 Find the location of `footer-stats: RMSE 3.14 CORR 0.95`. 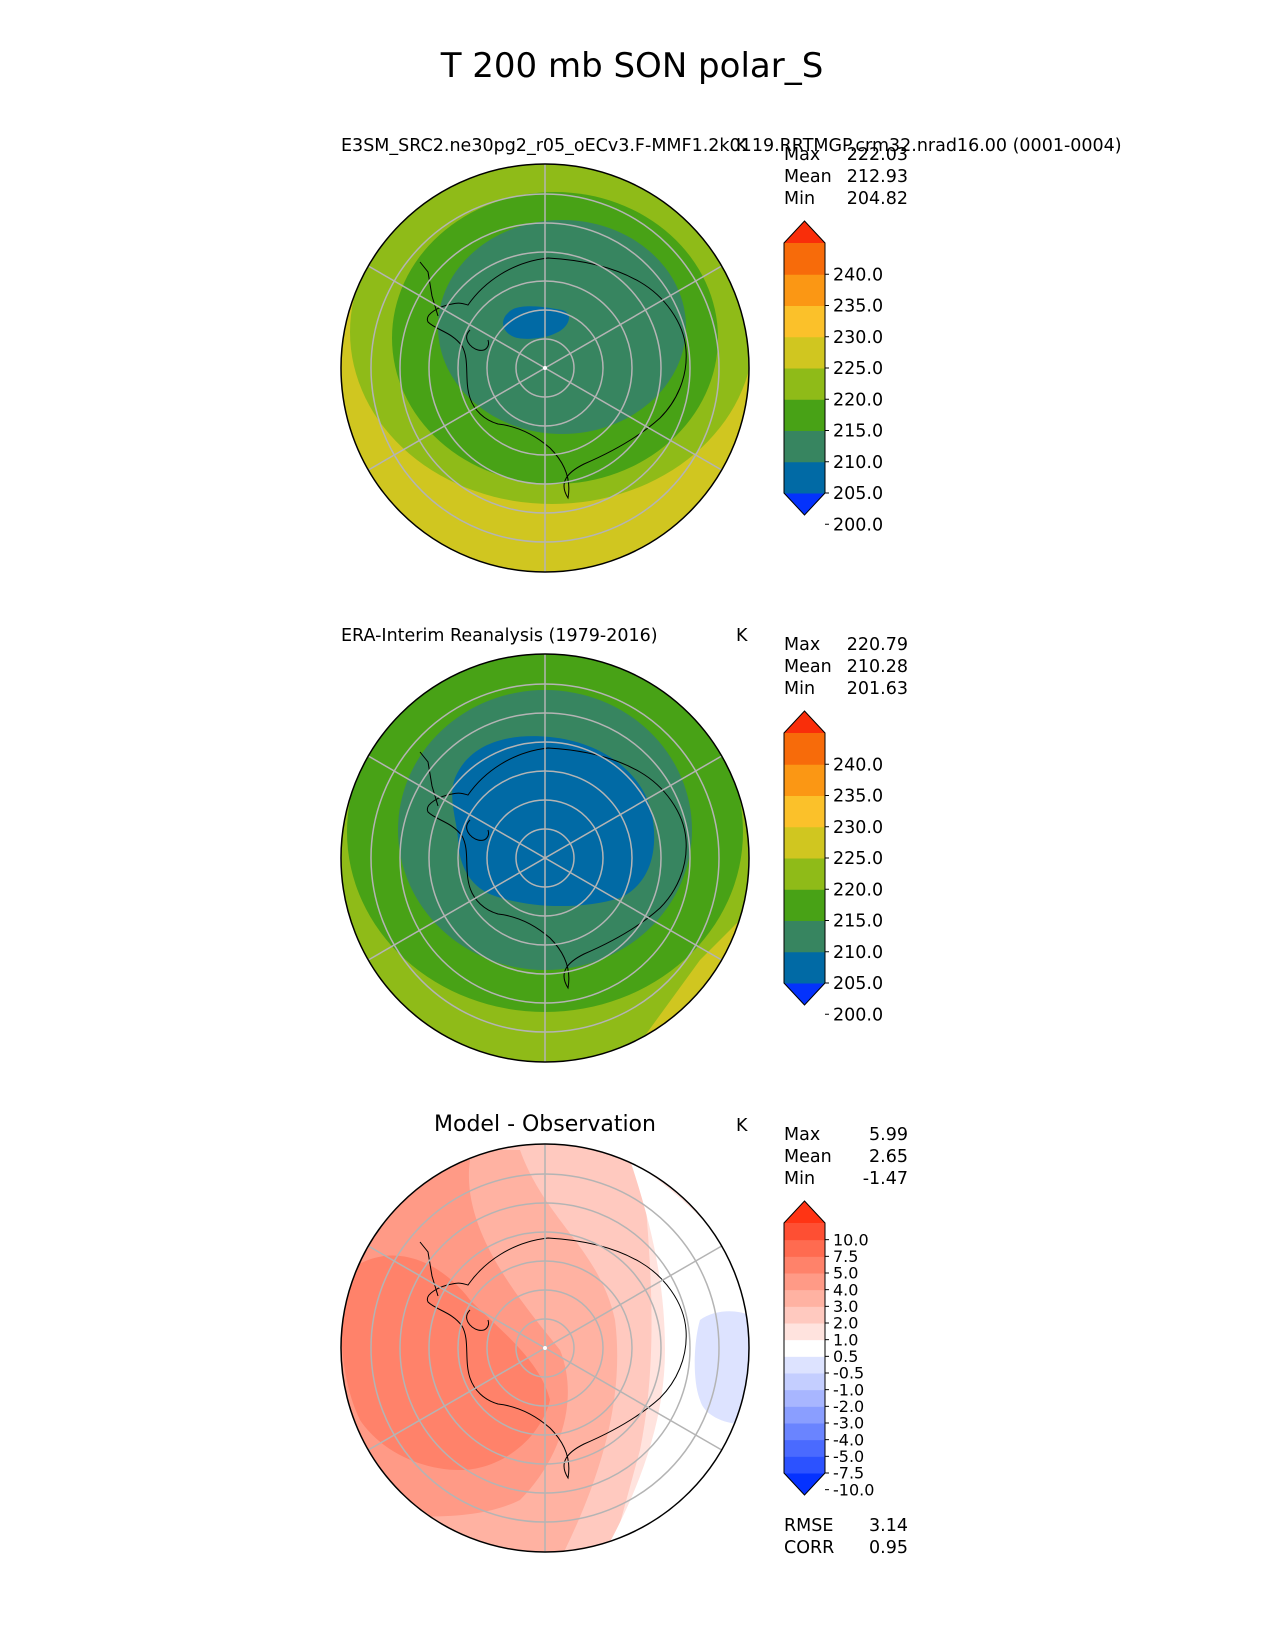

footer-stats: RMSE 3.14 CORR 0.95 is located at coordinates (846, 1537).